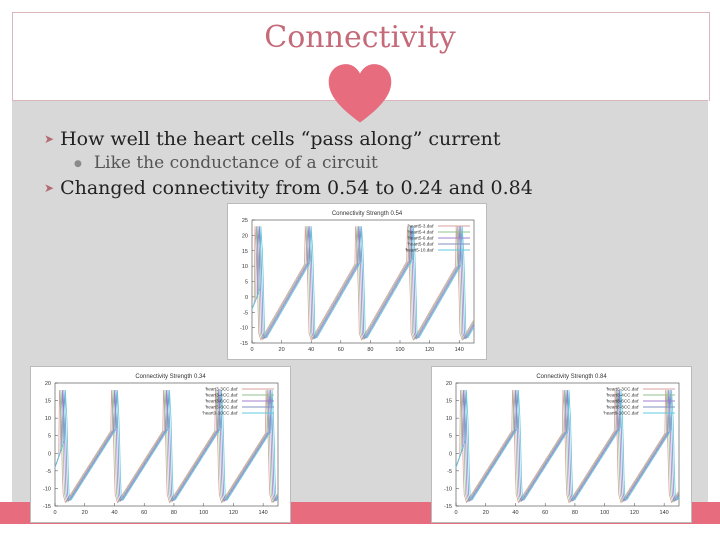 The width and height of the screenshot is (720, 540). What do you see at coordinates (622, 395) in the screenshot?
I see `legend-label: 'heart8-4CC.dat'` at bounding box center [622, 395].